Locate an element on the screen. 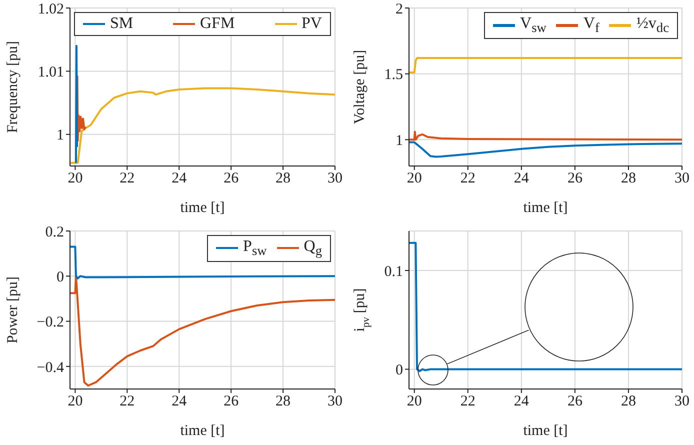 This screenshot has width=694, height=445. legend-label: GFM is located at coordinates (217, 24).